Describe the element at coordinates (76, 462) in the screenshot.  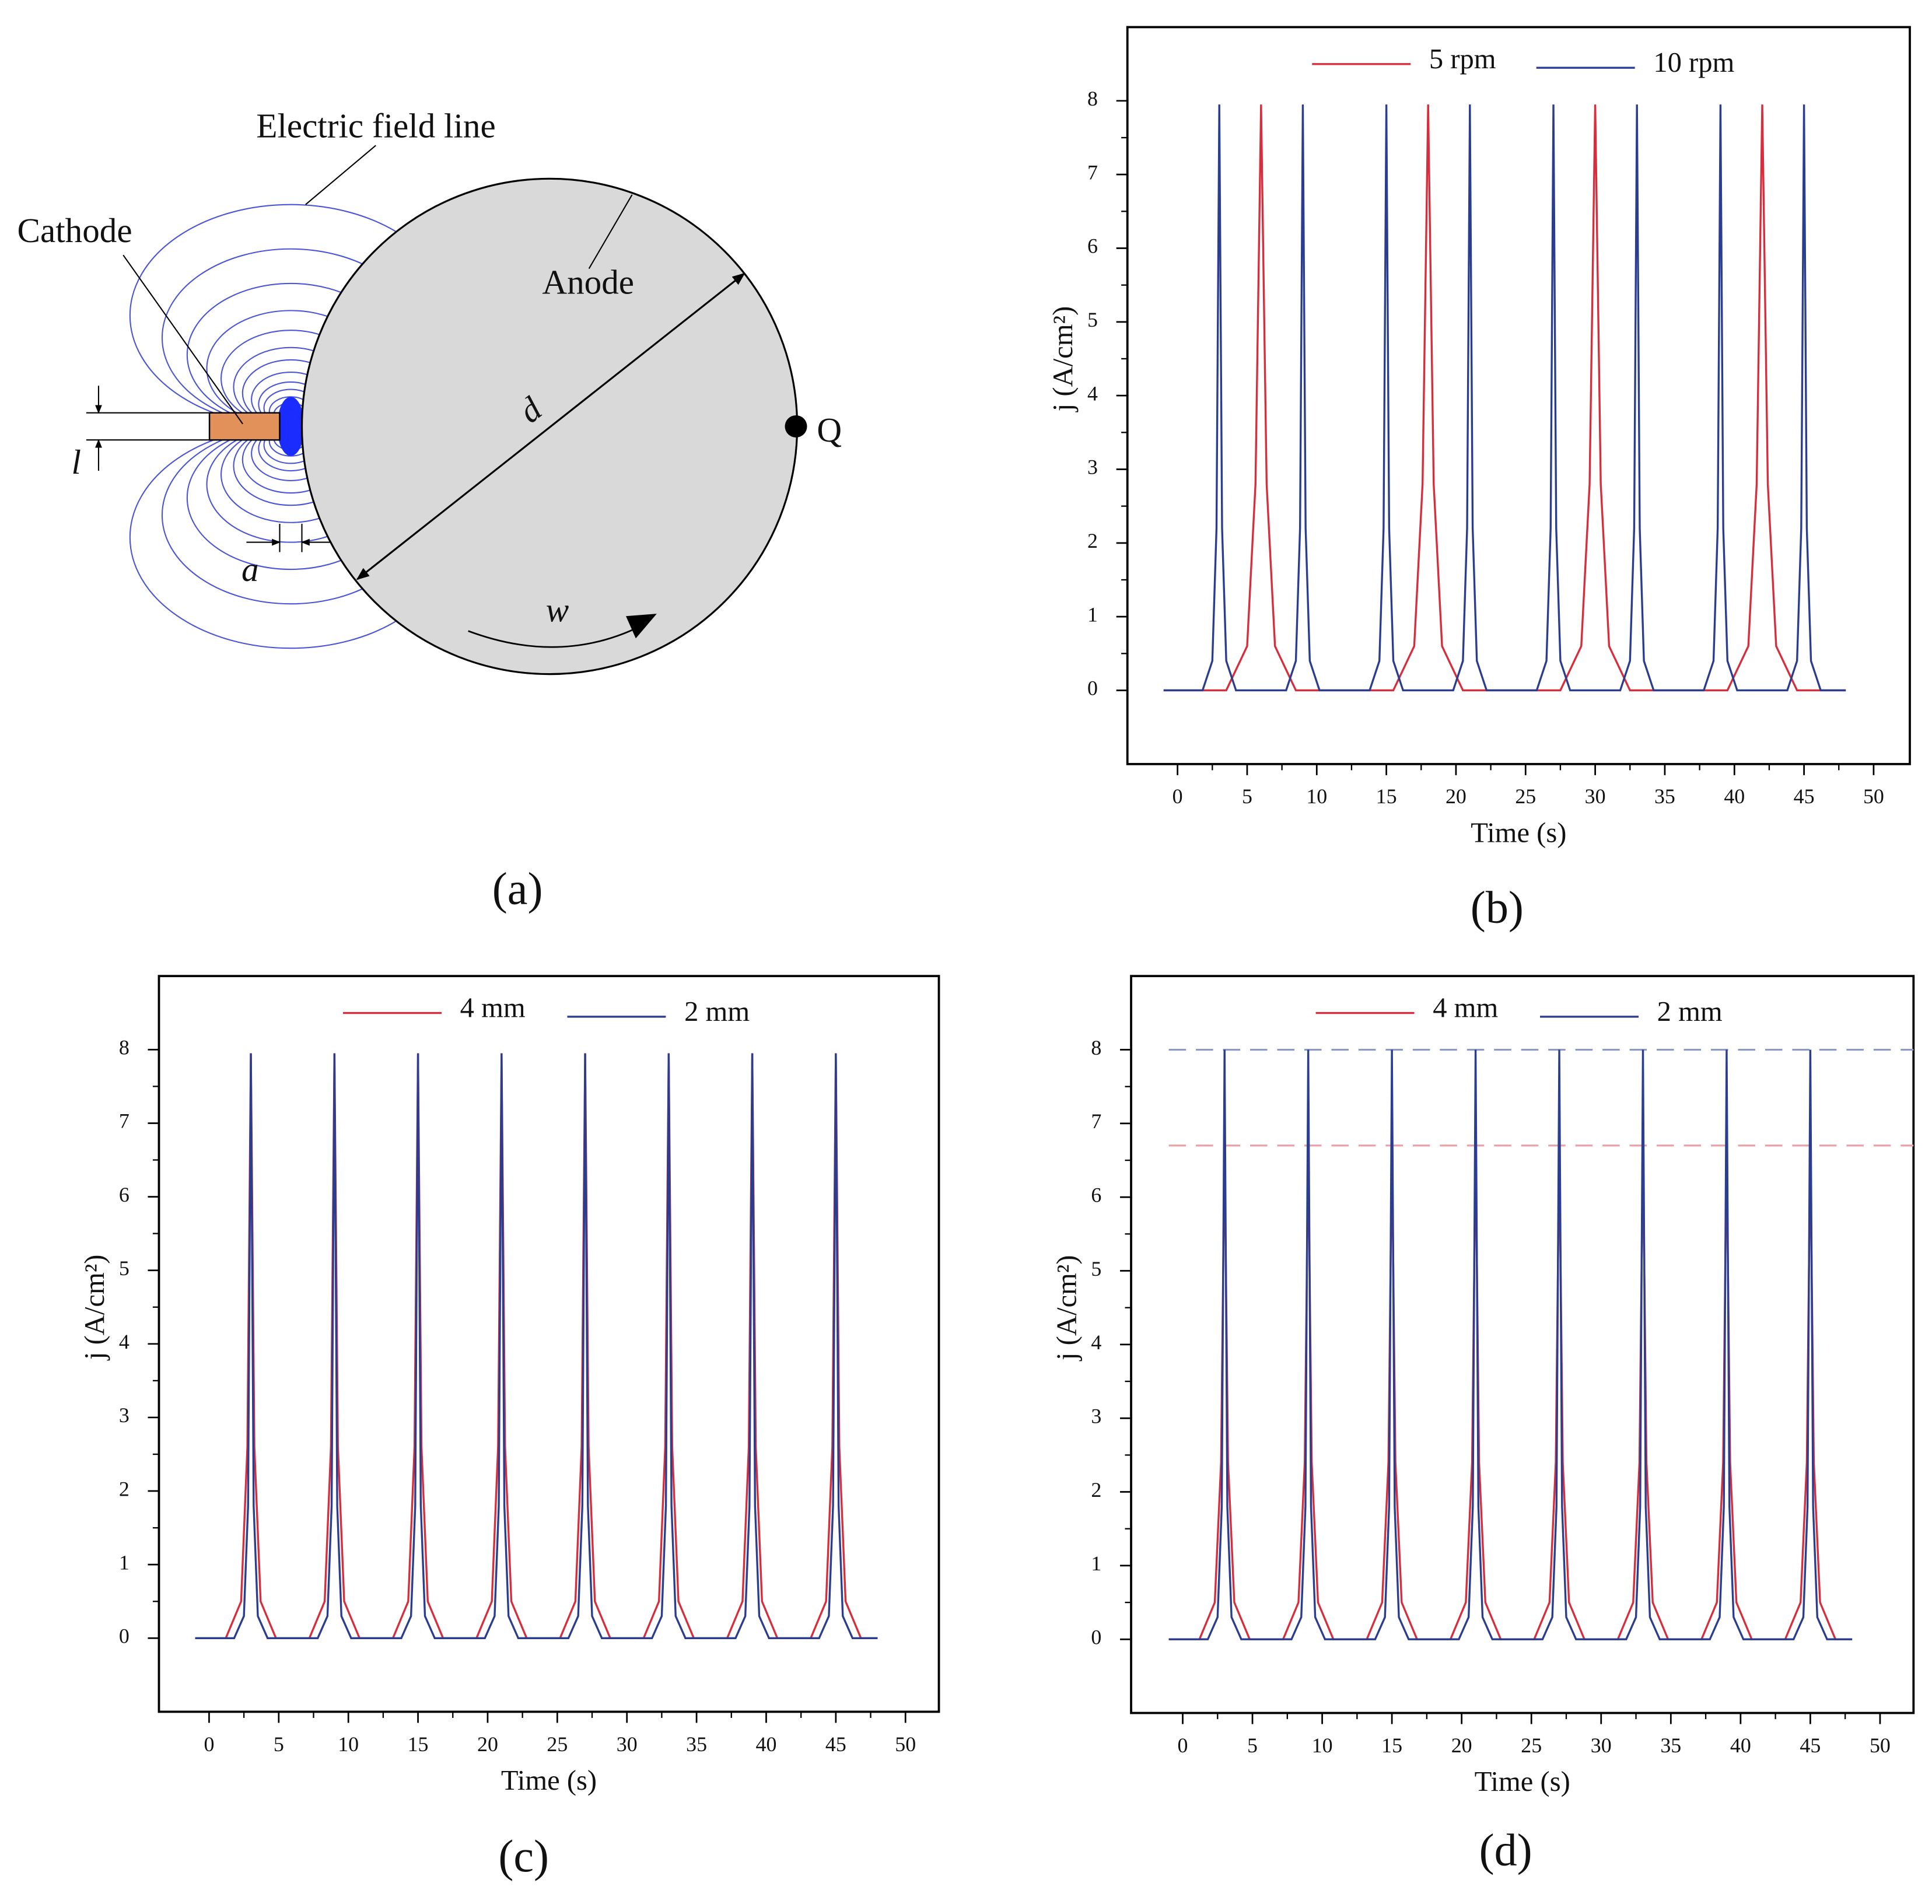
I see `label: l` at that location.